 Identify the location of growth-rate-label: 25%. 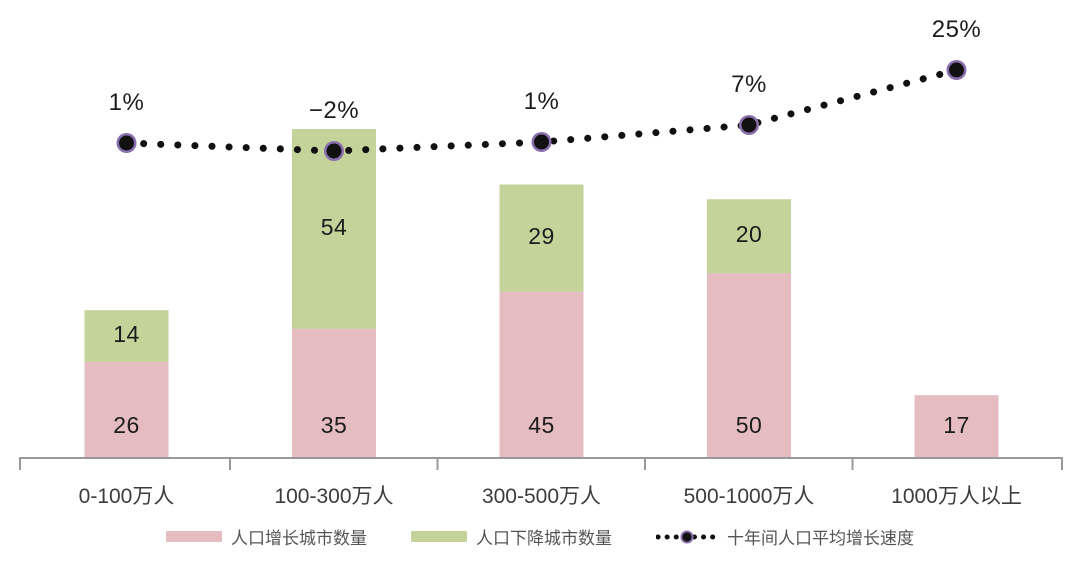
(956, 29).